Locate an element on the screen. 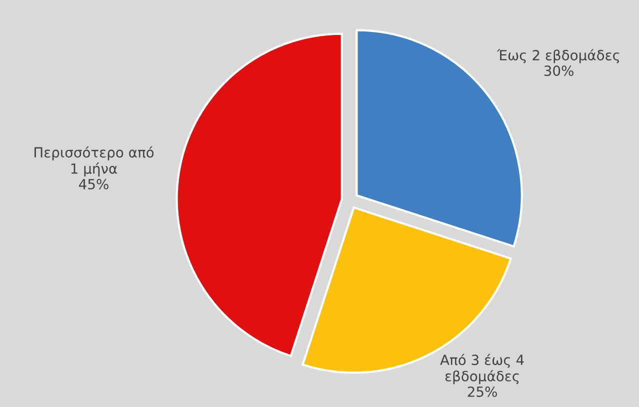 This screenshot has width=639, height=407. slice-label: Από 3 έως 4 εβδομάδες is located at coordinates (482, 369).